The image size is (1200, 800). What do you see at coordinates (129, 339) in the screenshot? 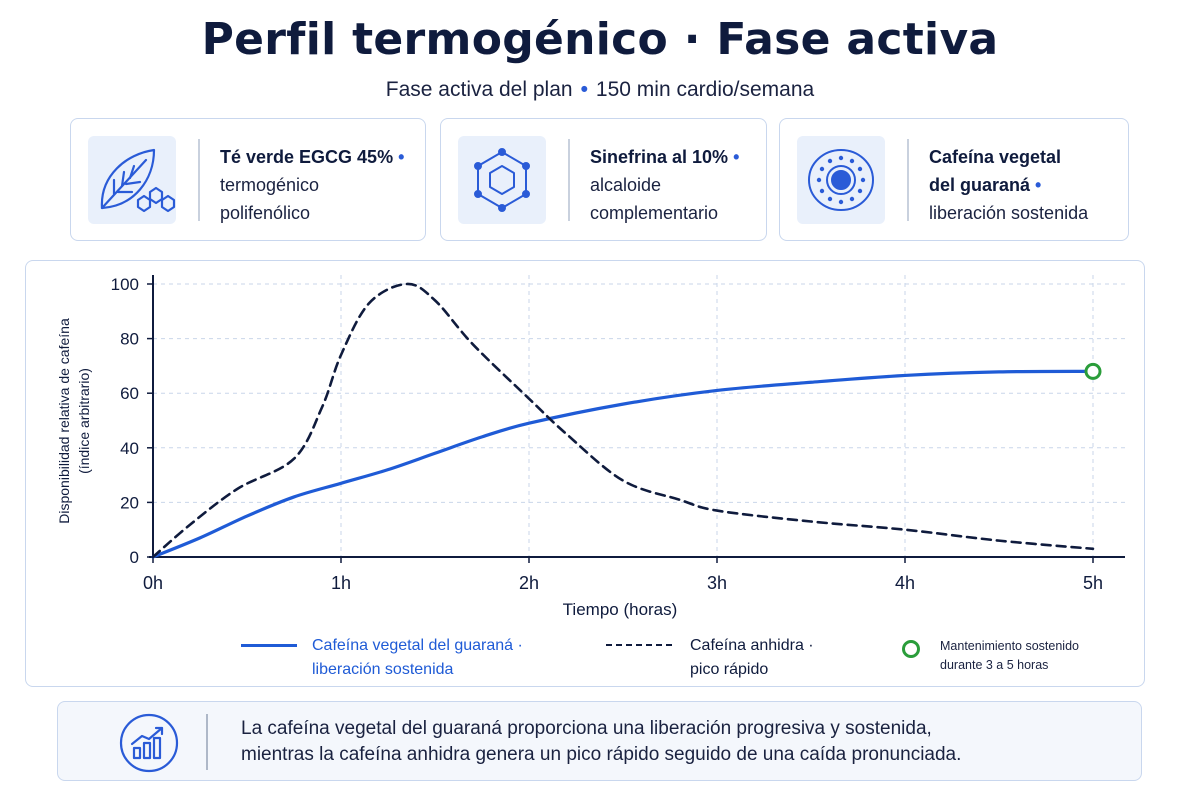
I see `y-tick-label: 80` at bounding box center [129, 339].